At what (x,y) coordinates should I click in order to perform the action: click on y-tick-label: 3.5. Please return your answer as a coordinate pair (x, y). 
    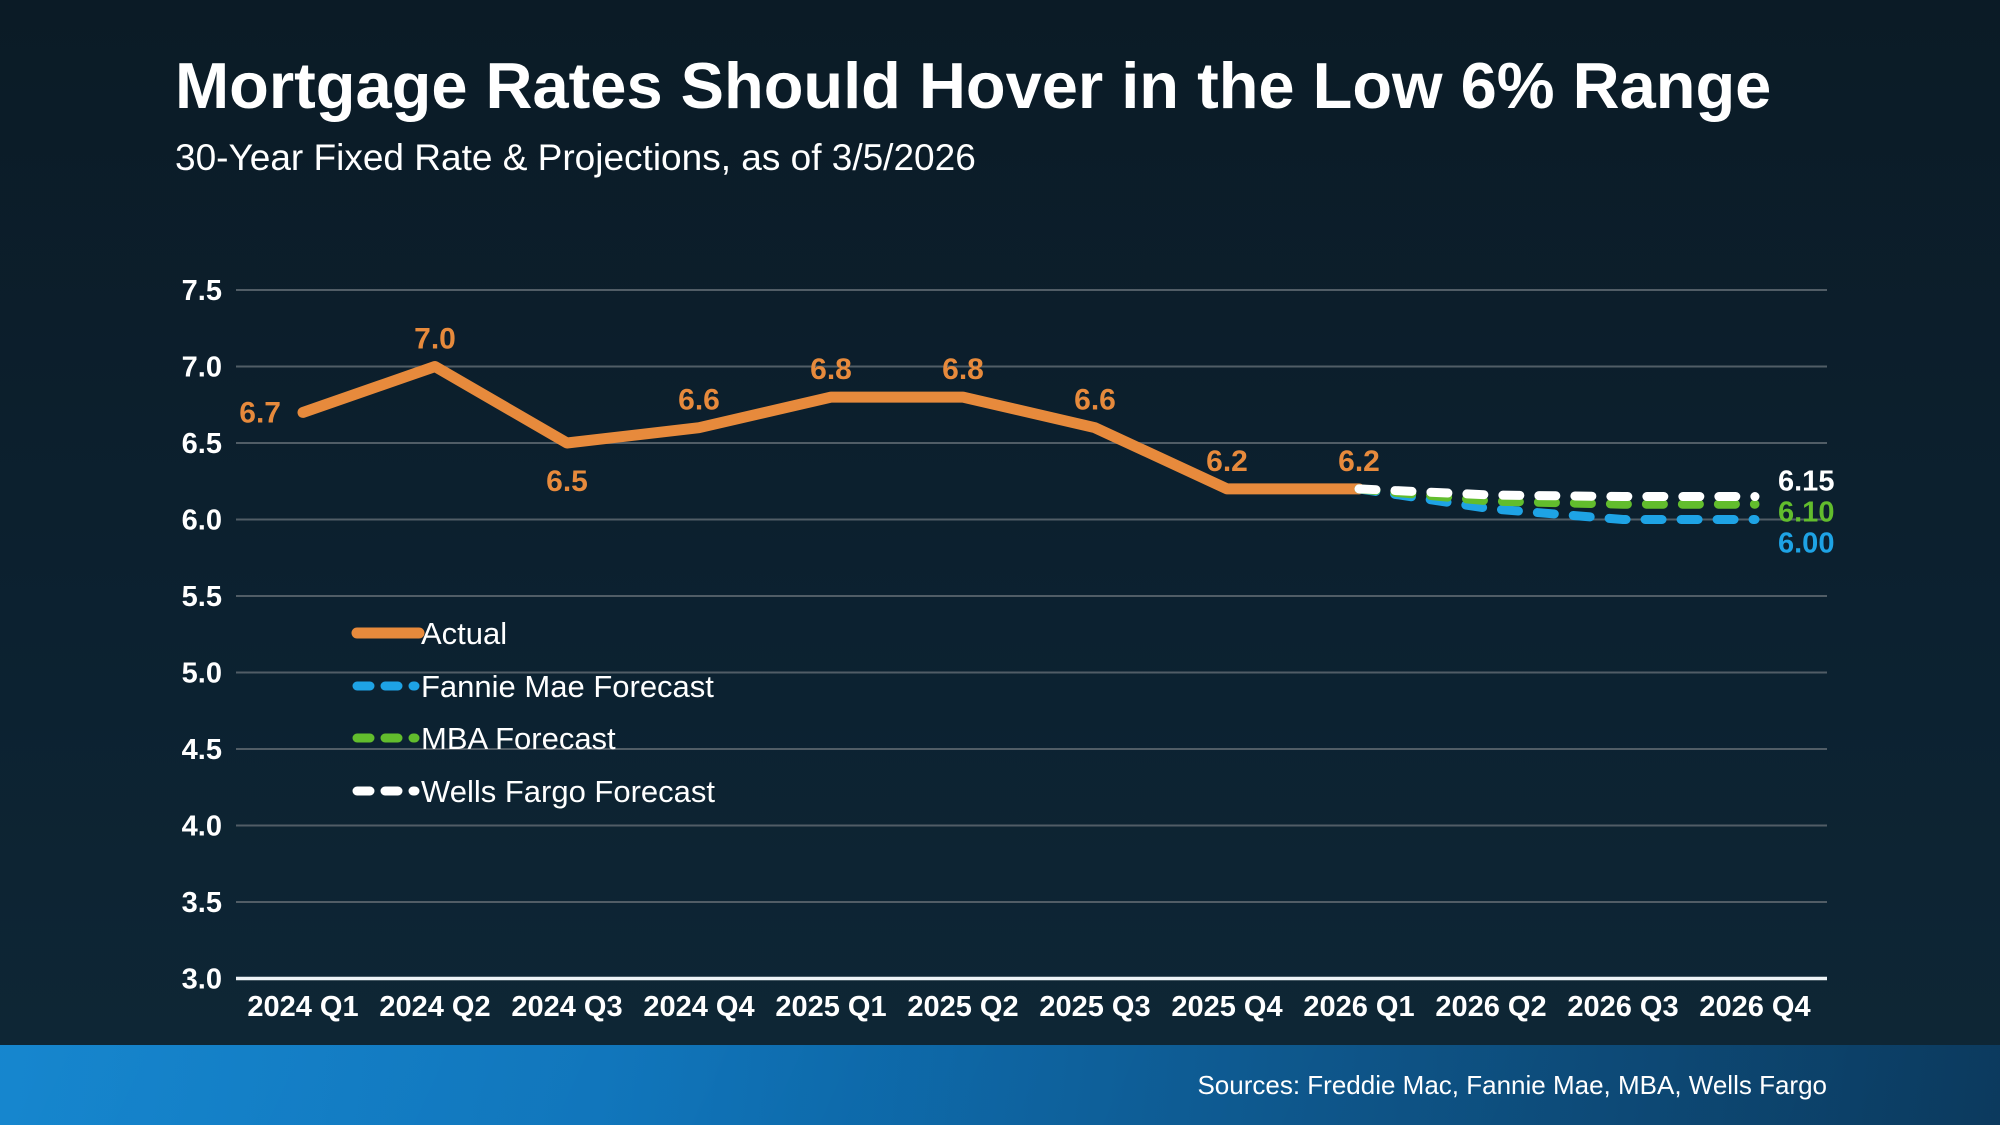
    Looking at the image, I should click on (202, 903).